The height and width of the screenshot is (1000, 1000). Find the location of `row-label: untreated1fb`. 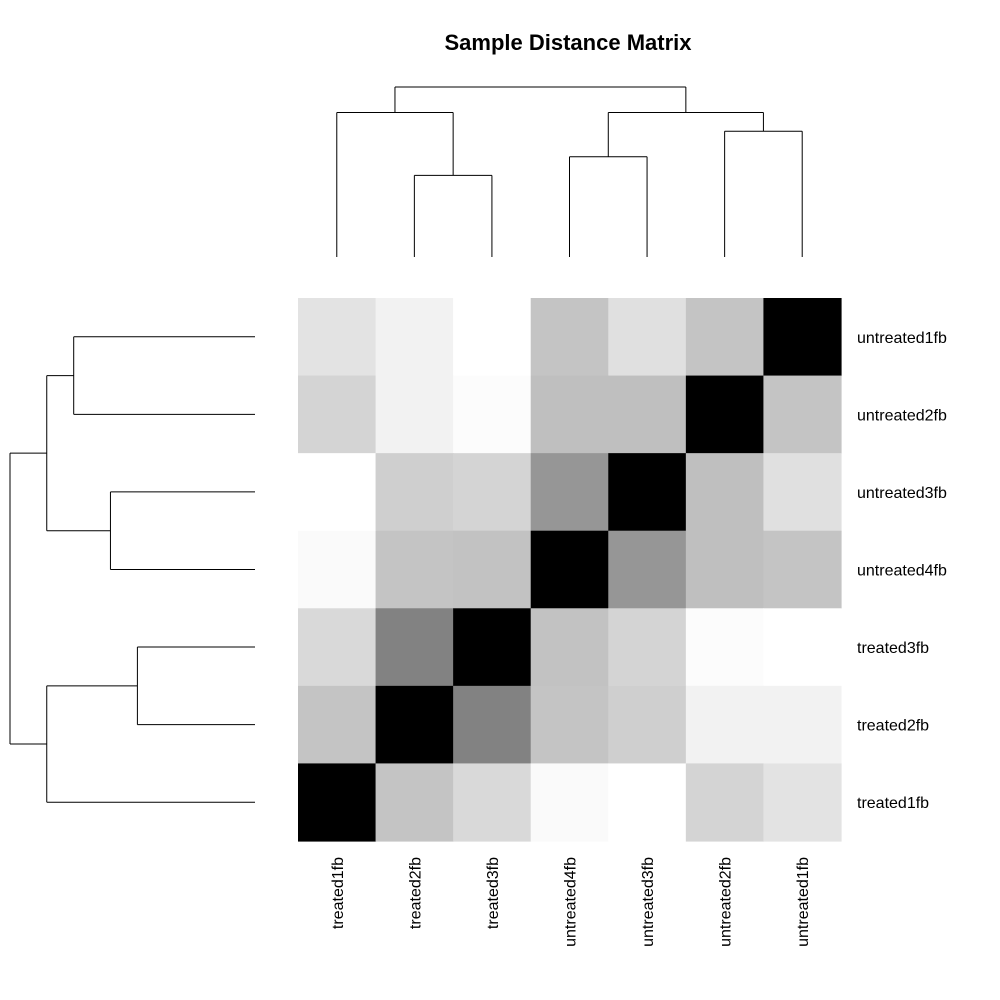

row-label: untreated1fb is located at coordinates (902, 338).